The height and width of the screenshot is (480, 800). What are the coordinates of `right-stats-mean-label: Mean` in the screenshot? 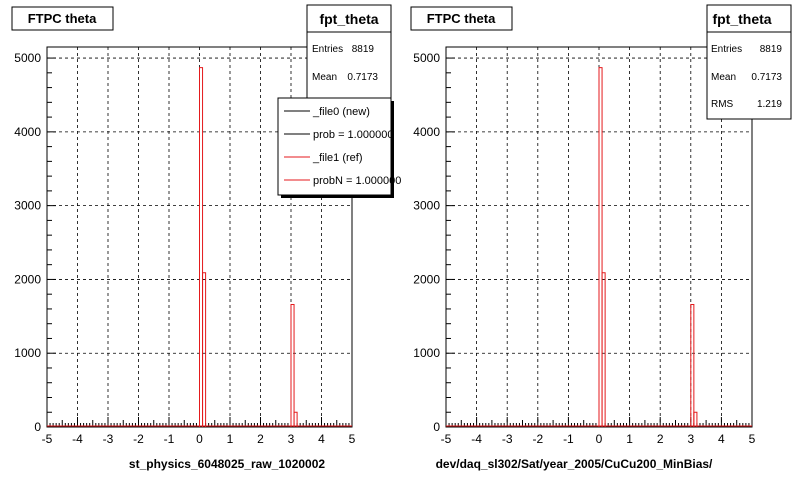 It's located at (723, 77).